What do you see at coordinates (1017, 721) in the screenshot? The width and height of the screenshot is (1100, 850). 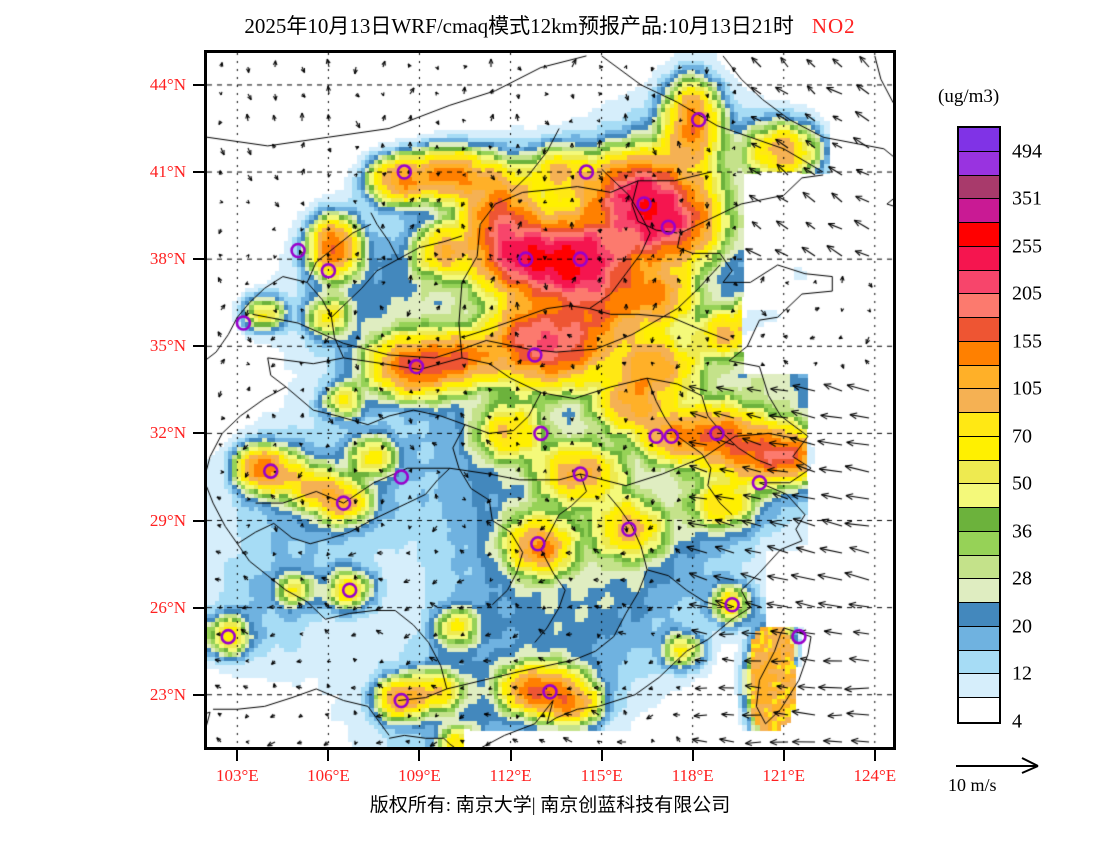 I see `colorbar-tick-4: 4` at bounding box center [1017, 721].